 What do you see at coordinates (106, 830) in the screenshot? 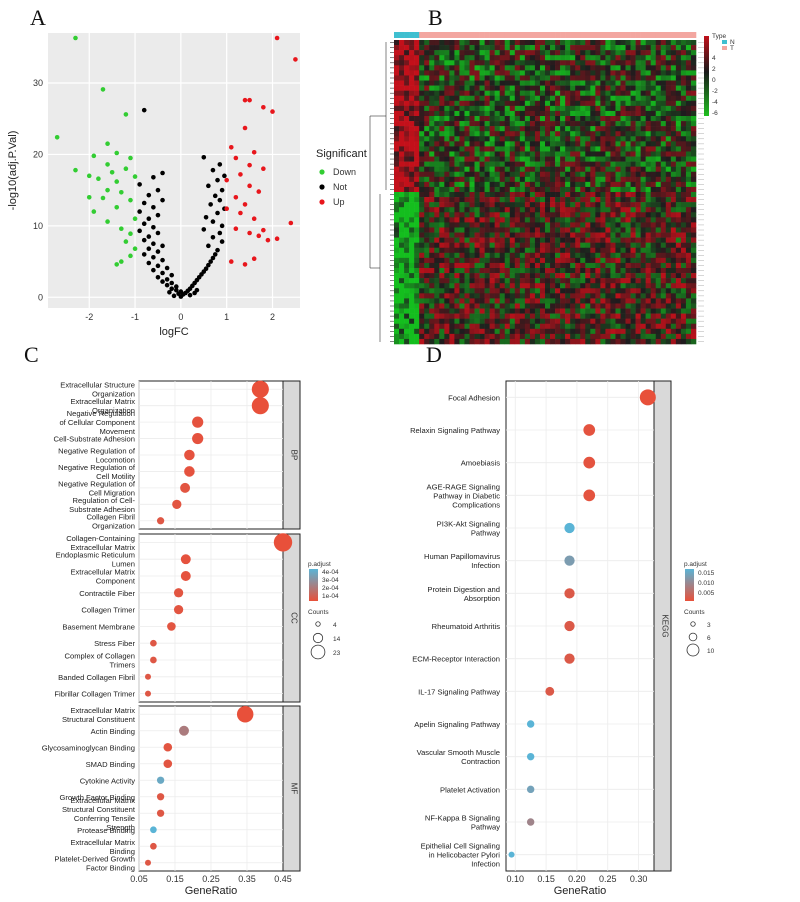
I see `term-label: Protease Binding` at bounding box center [106, 830].